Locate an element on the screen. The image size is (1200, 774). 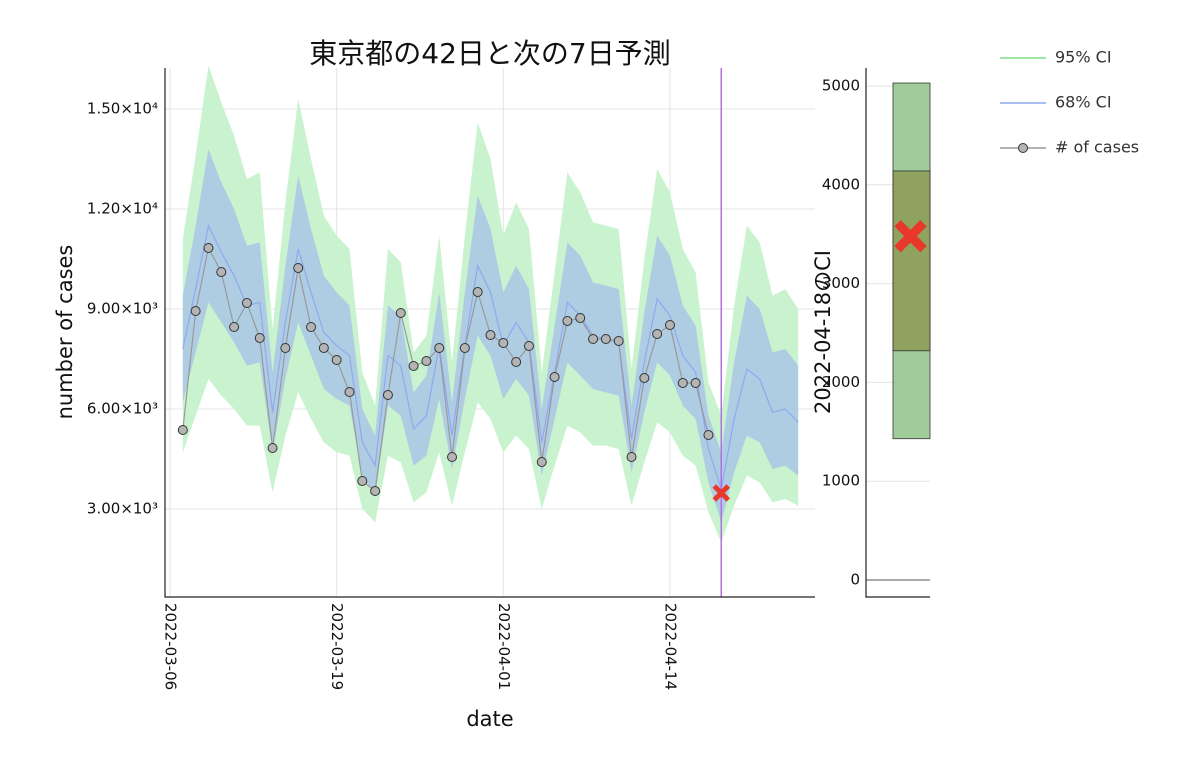
legend-label: 95% CI is located at coordinates (1083, 57).